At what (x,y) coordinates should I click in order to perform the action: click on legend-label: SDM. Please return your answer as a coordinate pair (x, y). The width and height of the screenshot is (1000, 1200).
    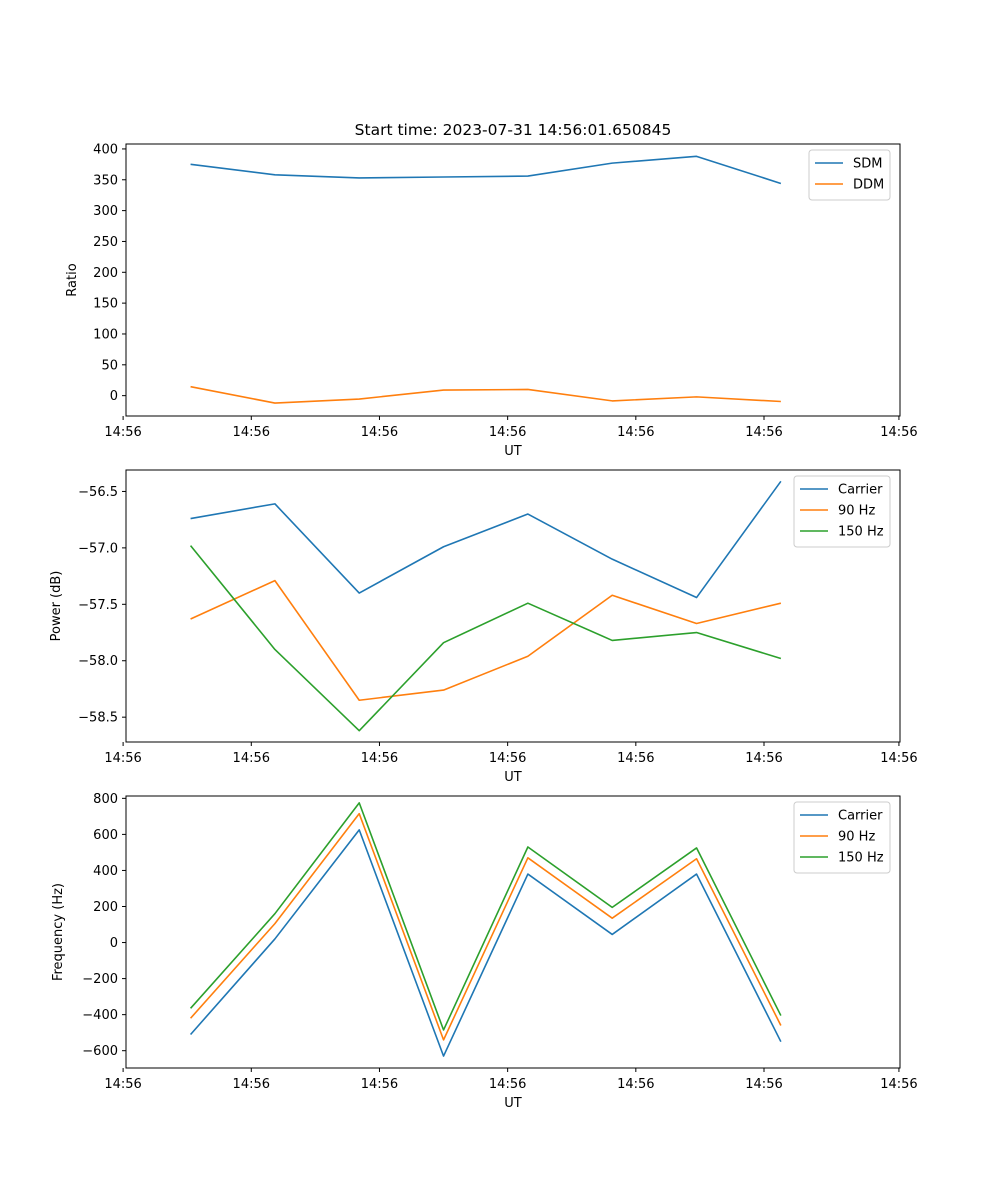
    Looking at the image, I should click on (867, 164).